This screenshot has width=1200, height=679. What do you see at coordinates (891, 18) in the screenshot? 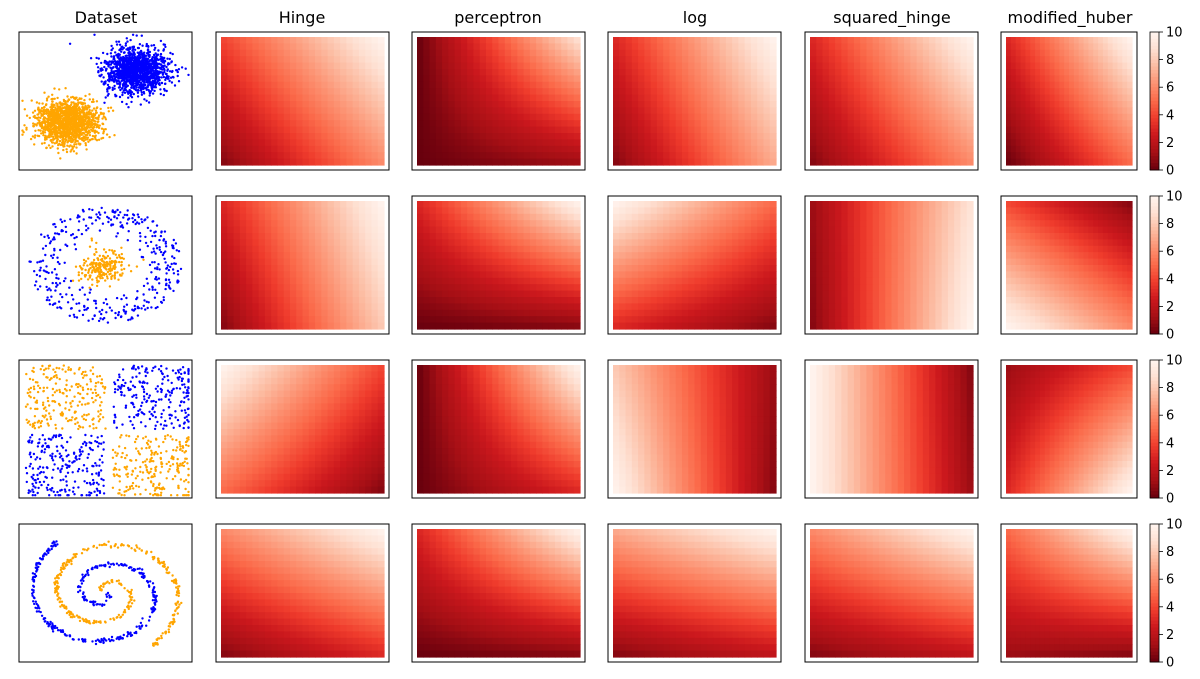
I see `column-title-squared-hinge: squared_hinge` at bounding box center [891, 18].